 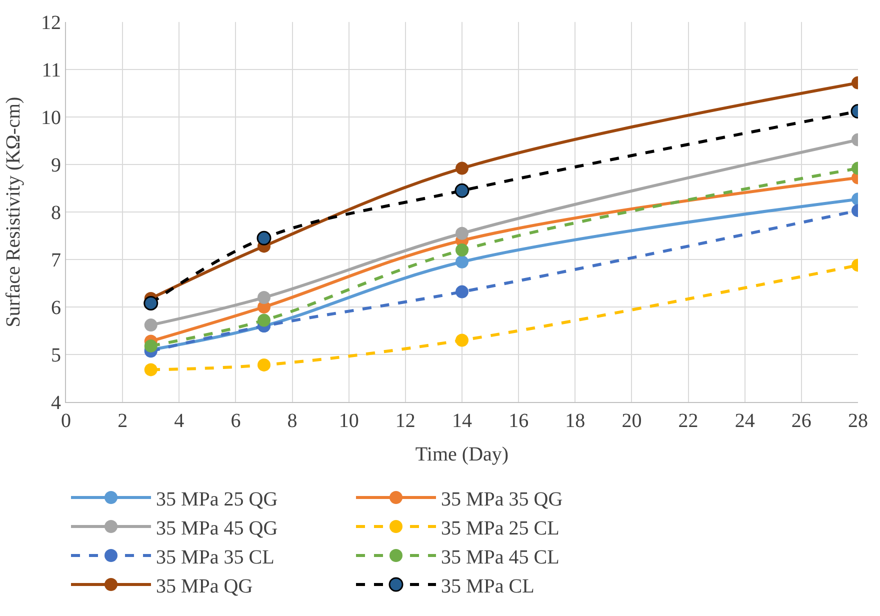 I want to click on legend-label: 35 MPa 35 QG, so click(x=502, y=499).